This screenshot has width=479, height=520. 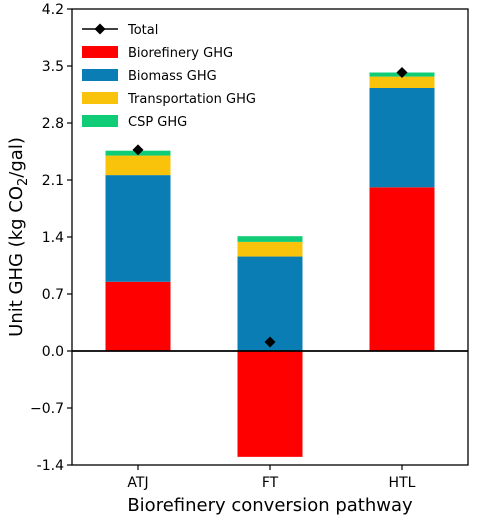 I want to click on total-marker-htl, so click(x=402, y=73).